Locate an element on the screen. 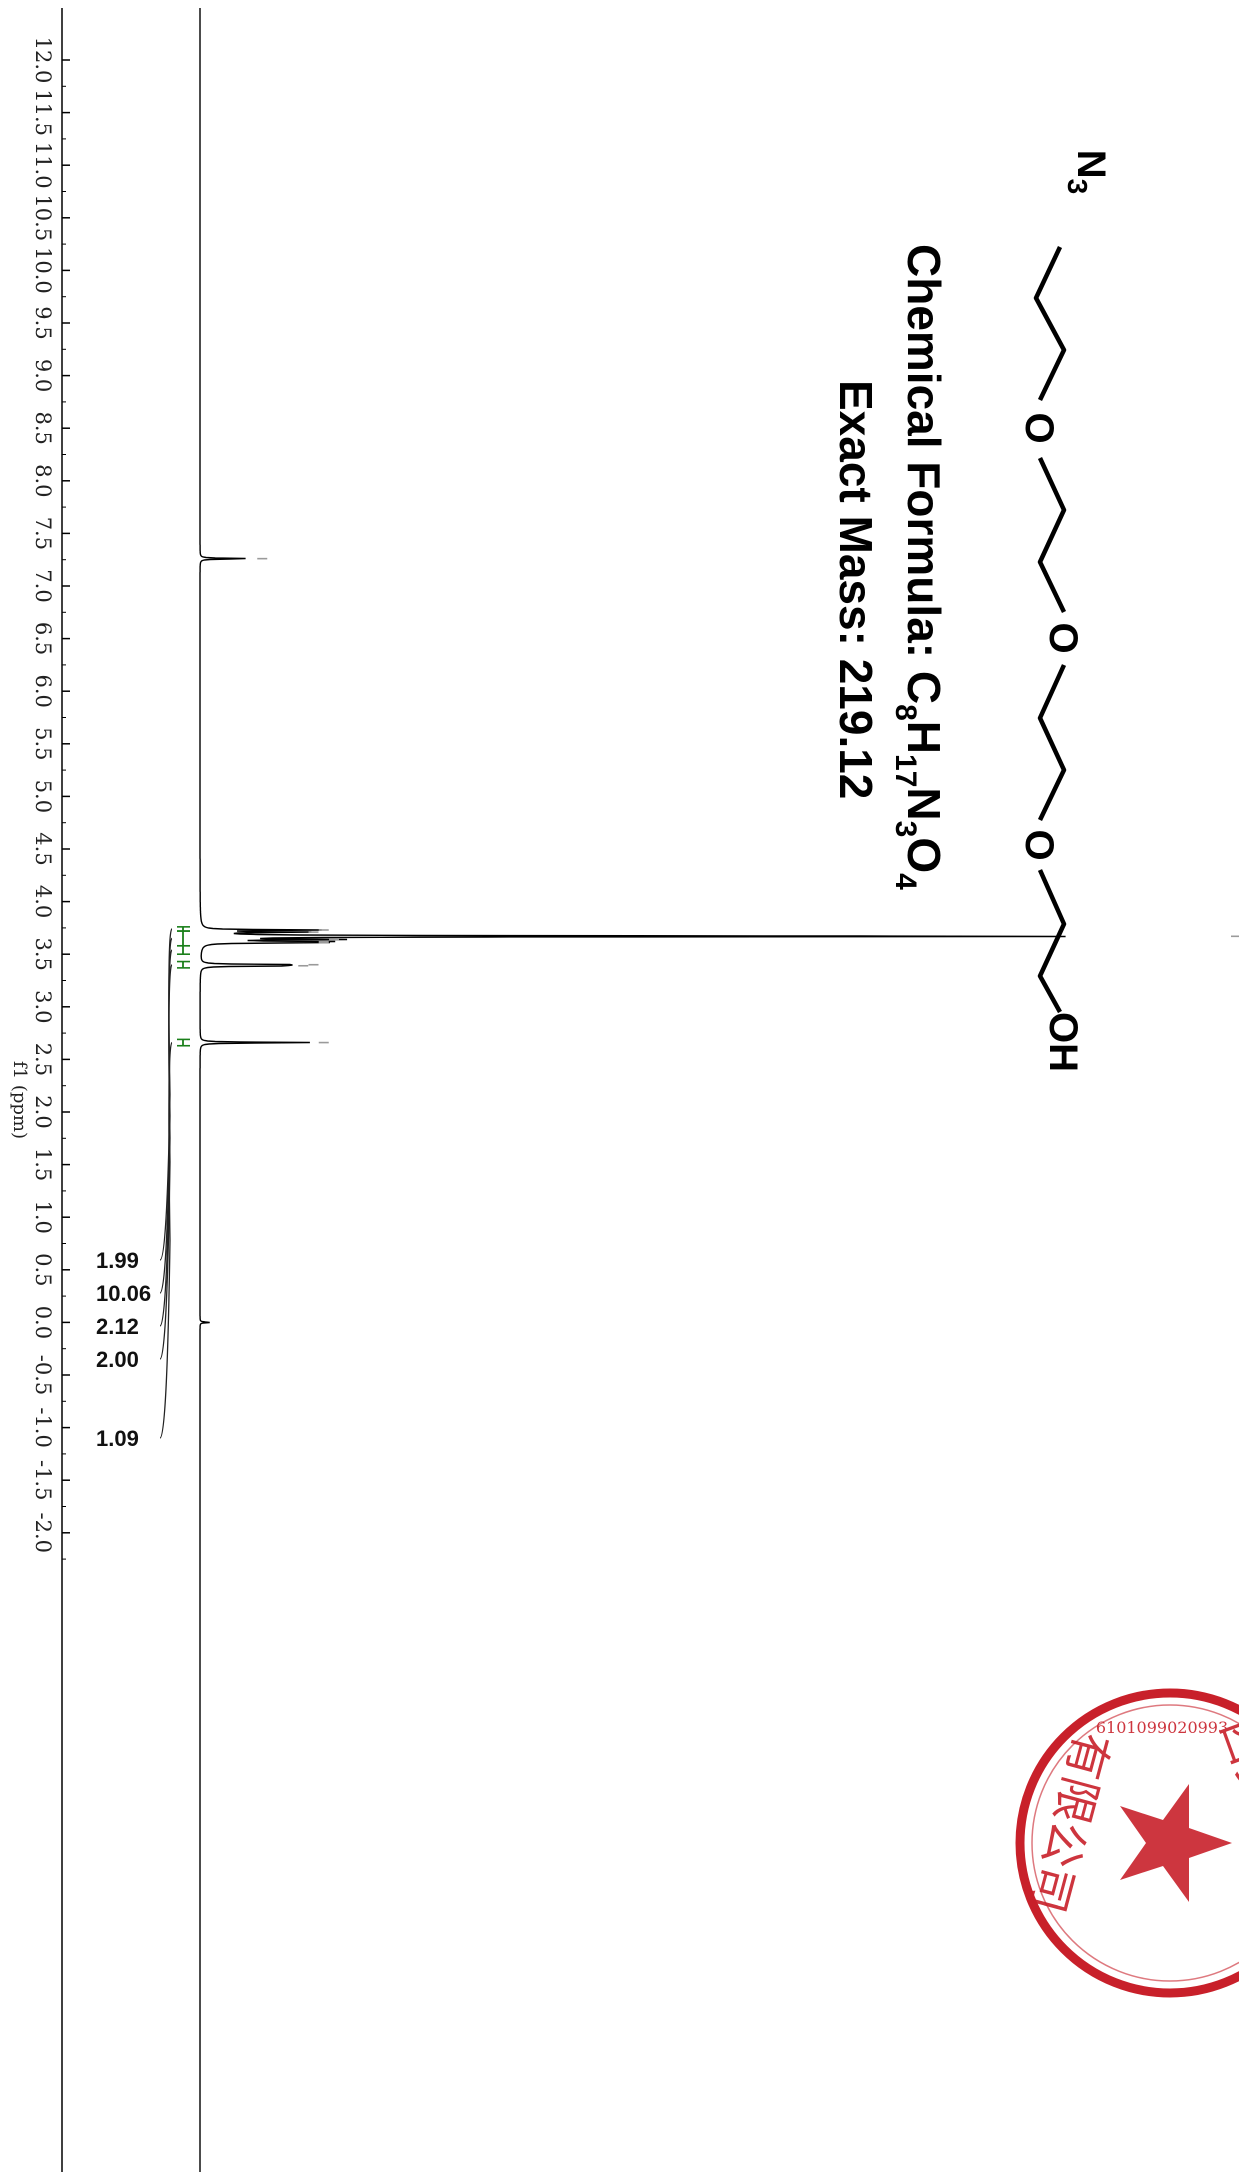  integral-value-label: 1.99 is located at coordinates (117, 1260).